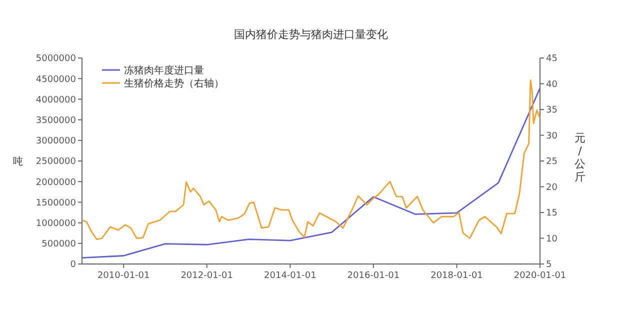  I want to click on x-tick-label: 2014-01-01, so click(290, 276).